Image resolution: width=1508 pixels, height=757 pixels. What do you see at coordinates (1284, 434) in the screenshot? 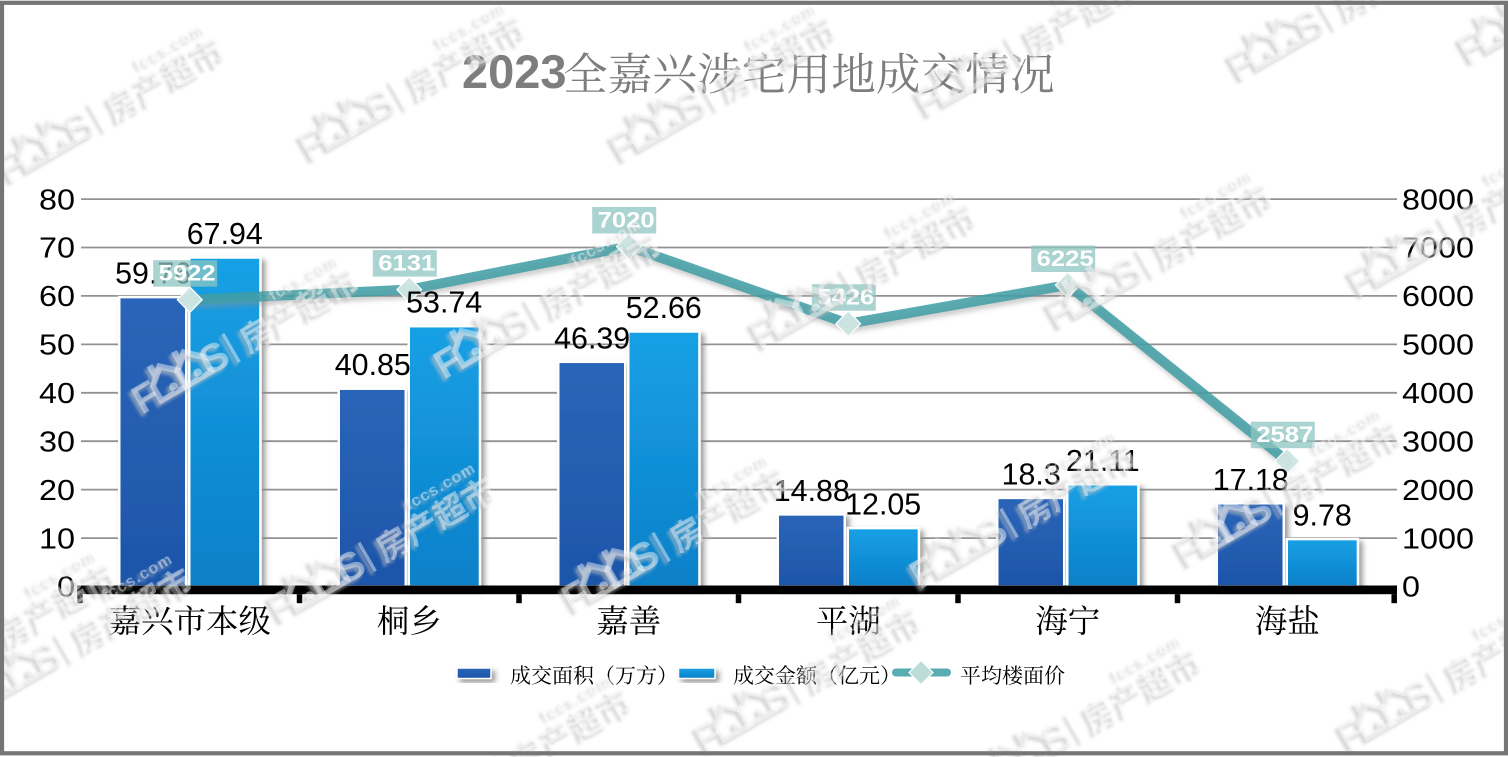
I see `svg-text: 2587` at bounding box center [1284, 434].